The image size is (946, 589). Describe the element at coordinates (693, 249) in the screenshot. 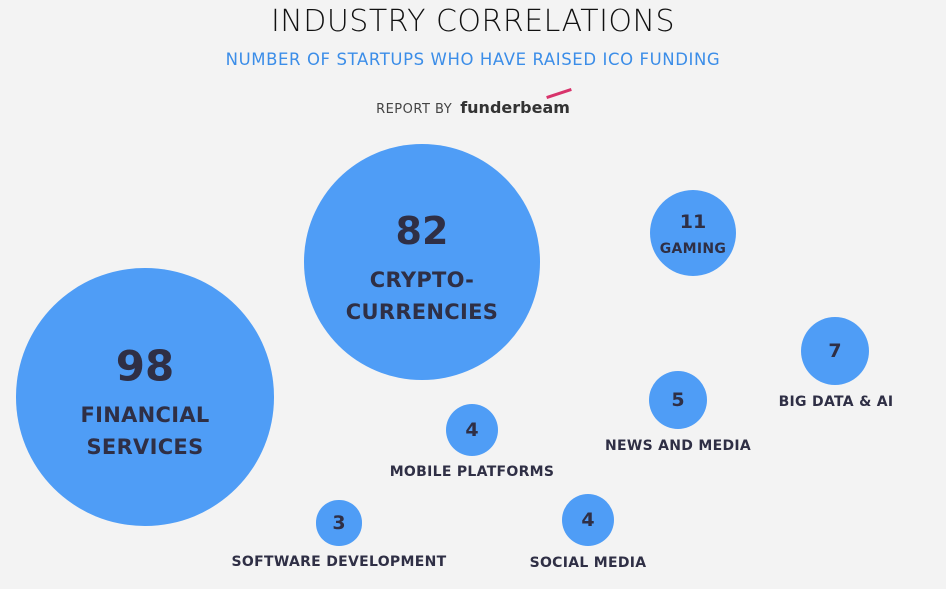

I see `category-label: GAMING` at that location.